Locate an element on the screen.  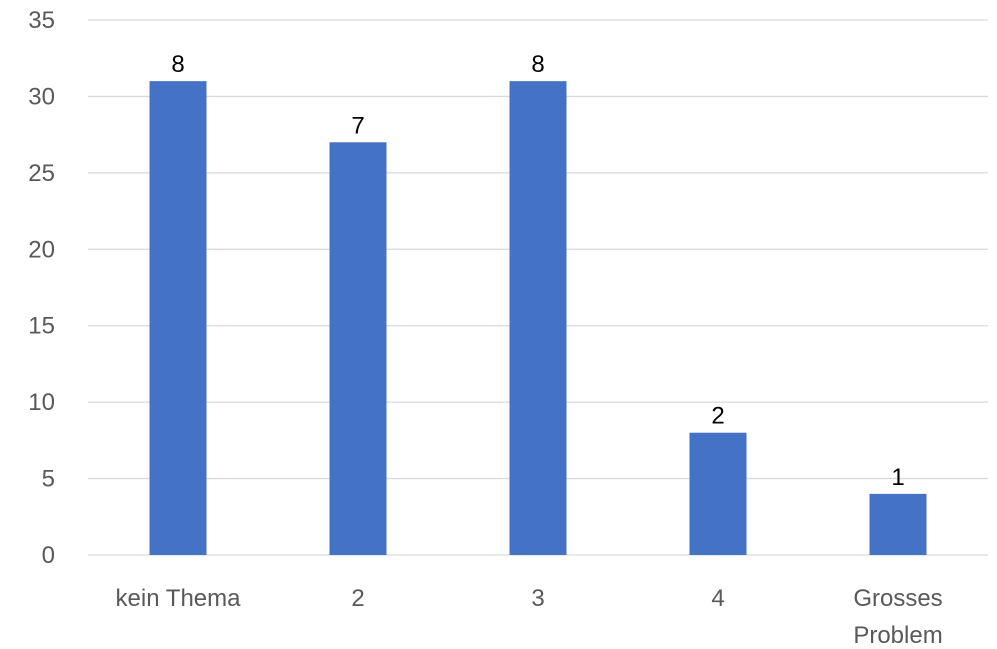
y-tick-label: 20 is located at coordinates (41, 249).